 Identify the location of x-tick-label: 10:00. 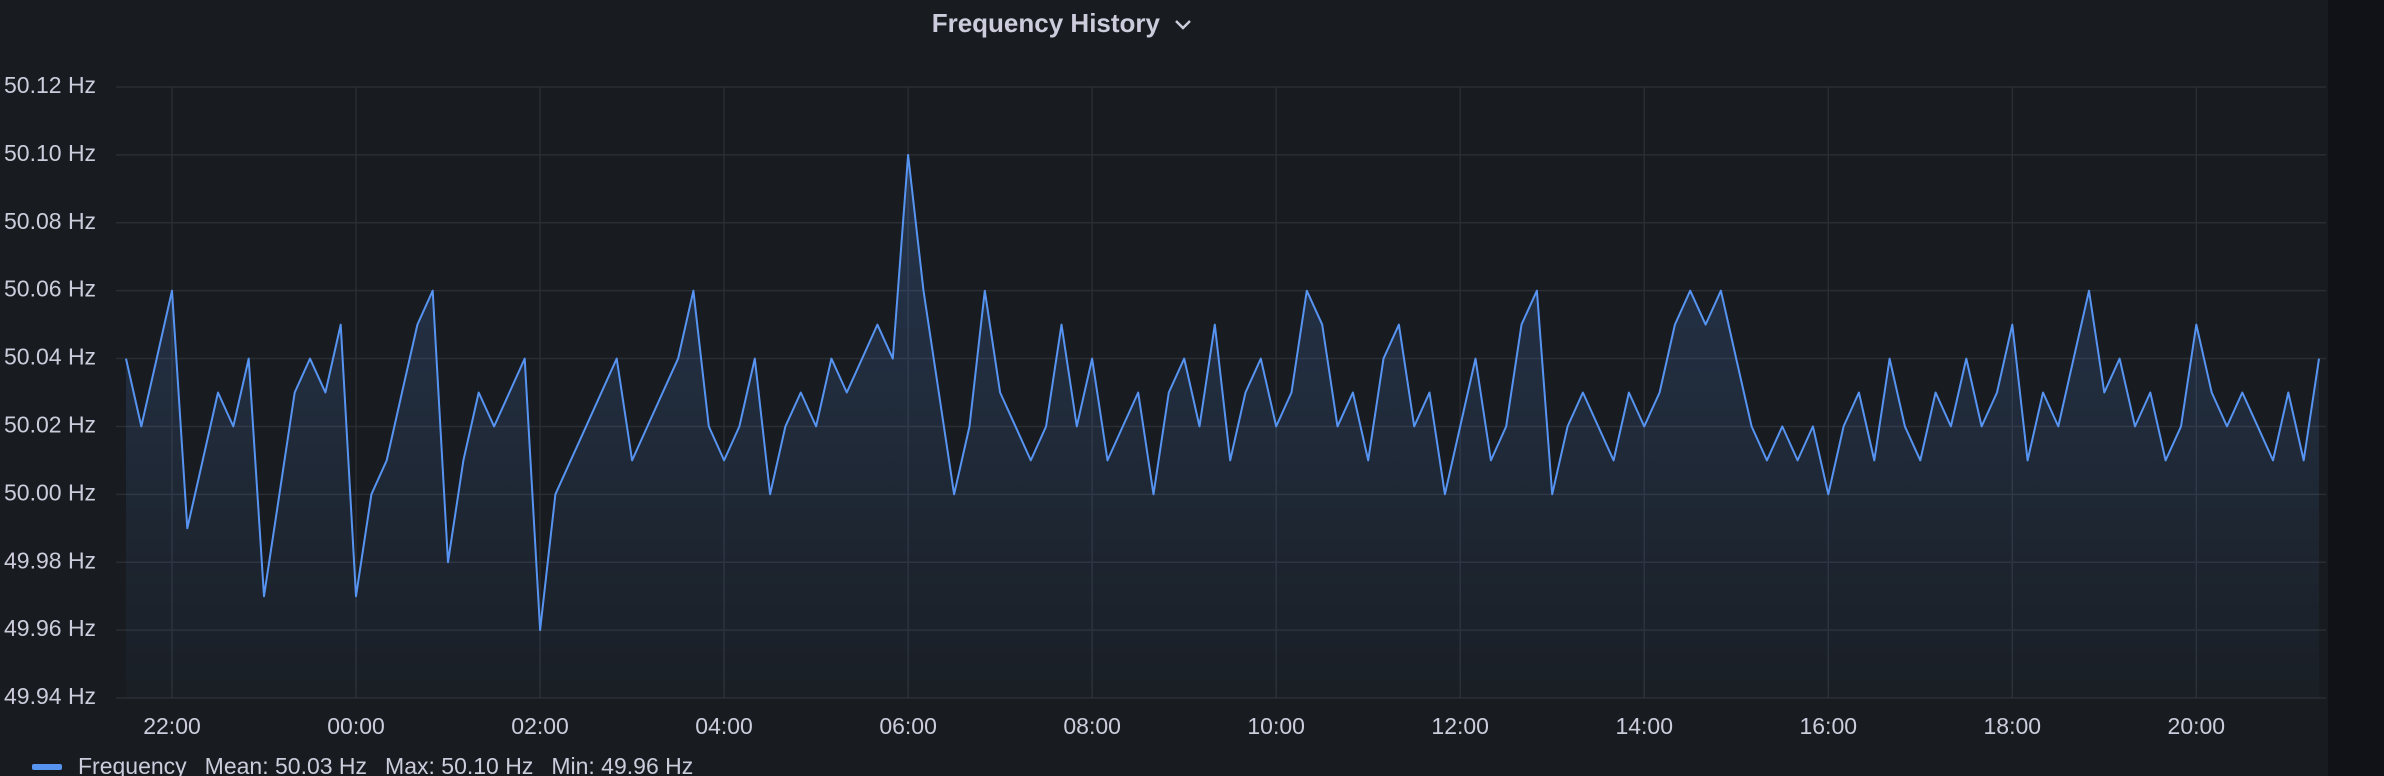
(1276, 726).